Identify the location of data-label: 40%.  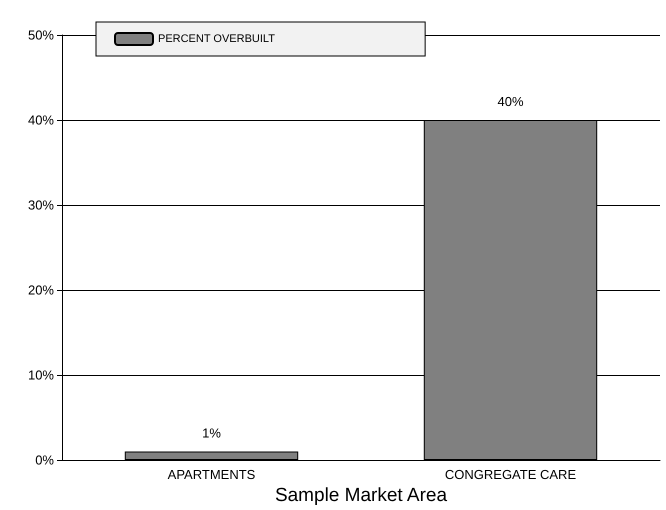
(510, 101).